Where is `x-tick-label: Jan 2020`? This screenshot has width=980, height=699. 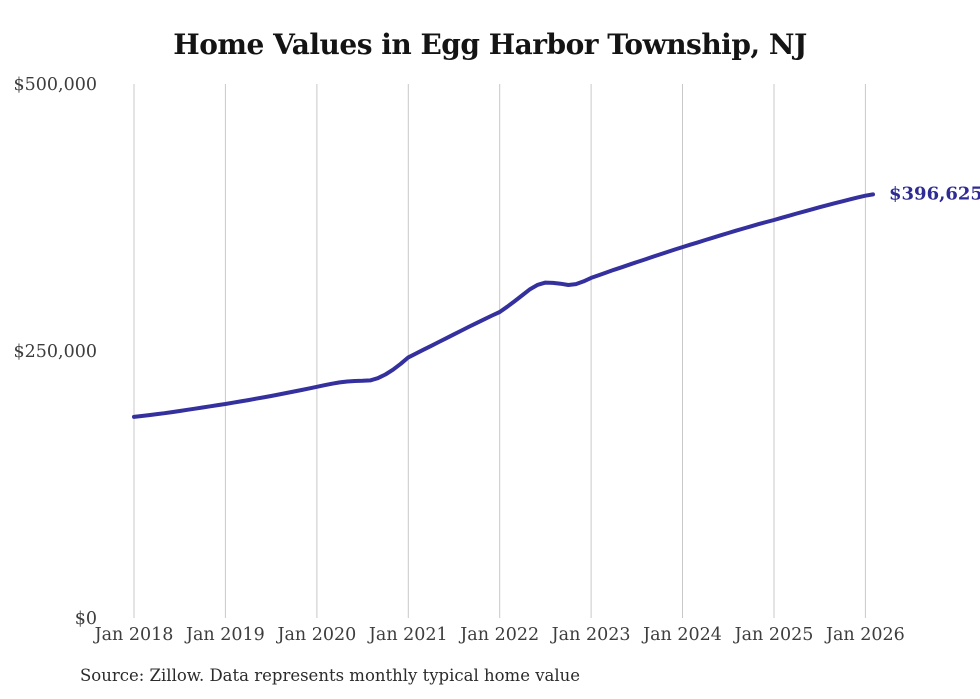 x-tick-label: Jan 2020 is located at coordinates (315, 635).